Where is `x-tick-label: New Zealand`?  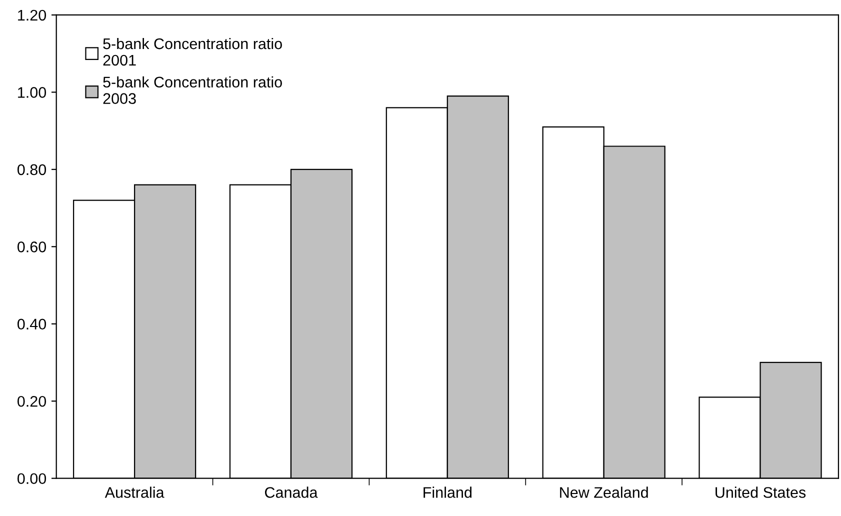
x-tick-label: New Zealand is located at coordinates (604, 492).